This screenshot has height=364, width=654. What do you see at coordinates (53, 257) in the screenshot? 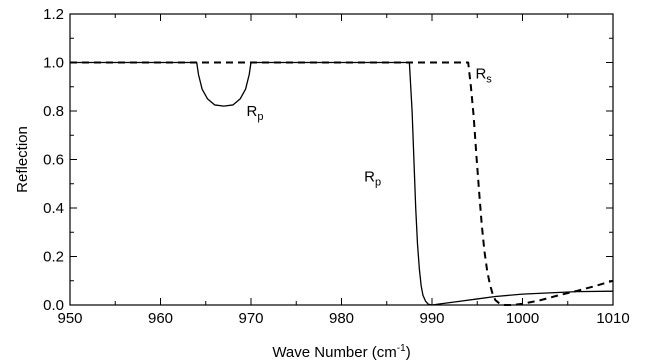
I see `y-tick-label: 0.2` at bounding box center [53, 257].